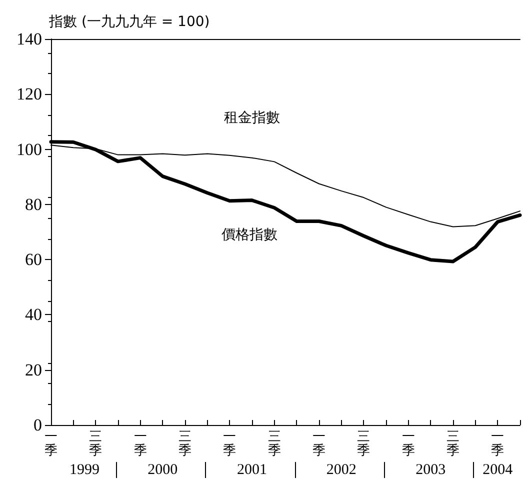 The width and height of the screenshot is (523, 481). I want to click on y-tick-label: 140, so click(29, 39).